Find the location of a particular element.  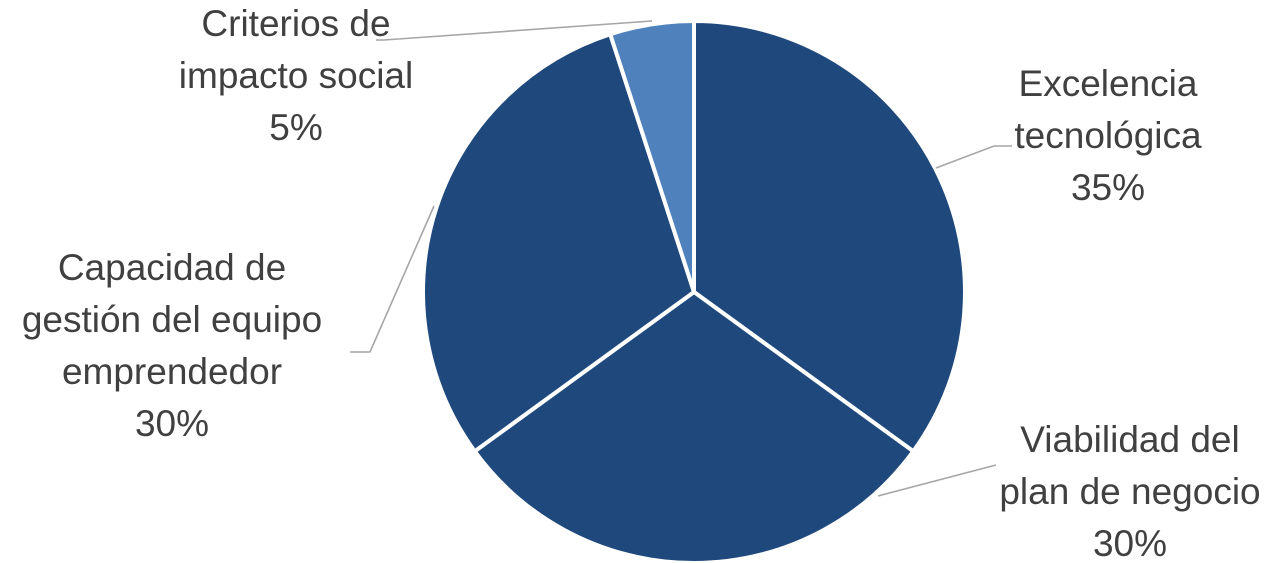

slice-category-line: Capacidad de is located at coordinates (172, 267).